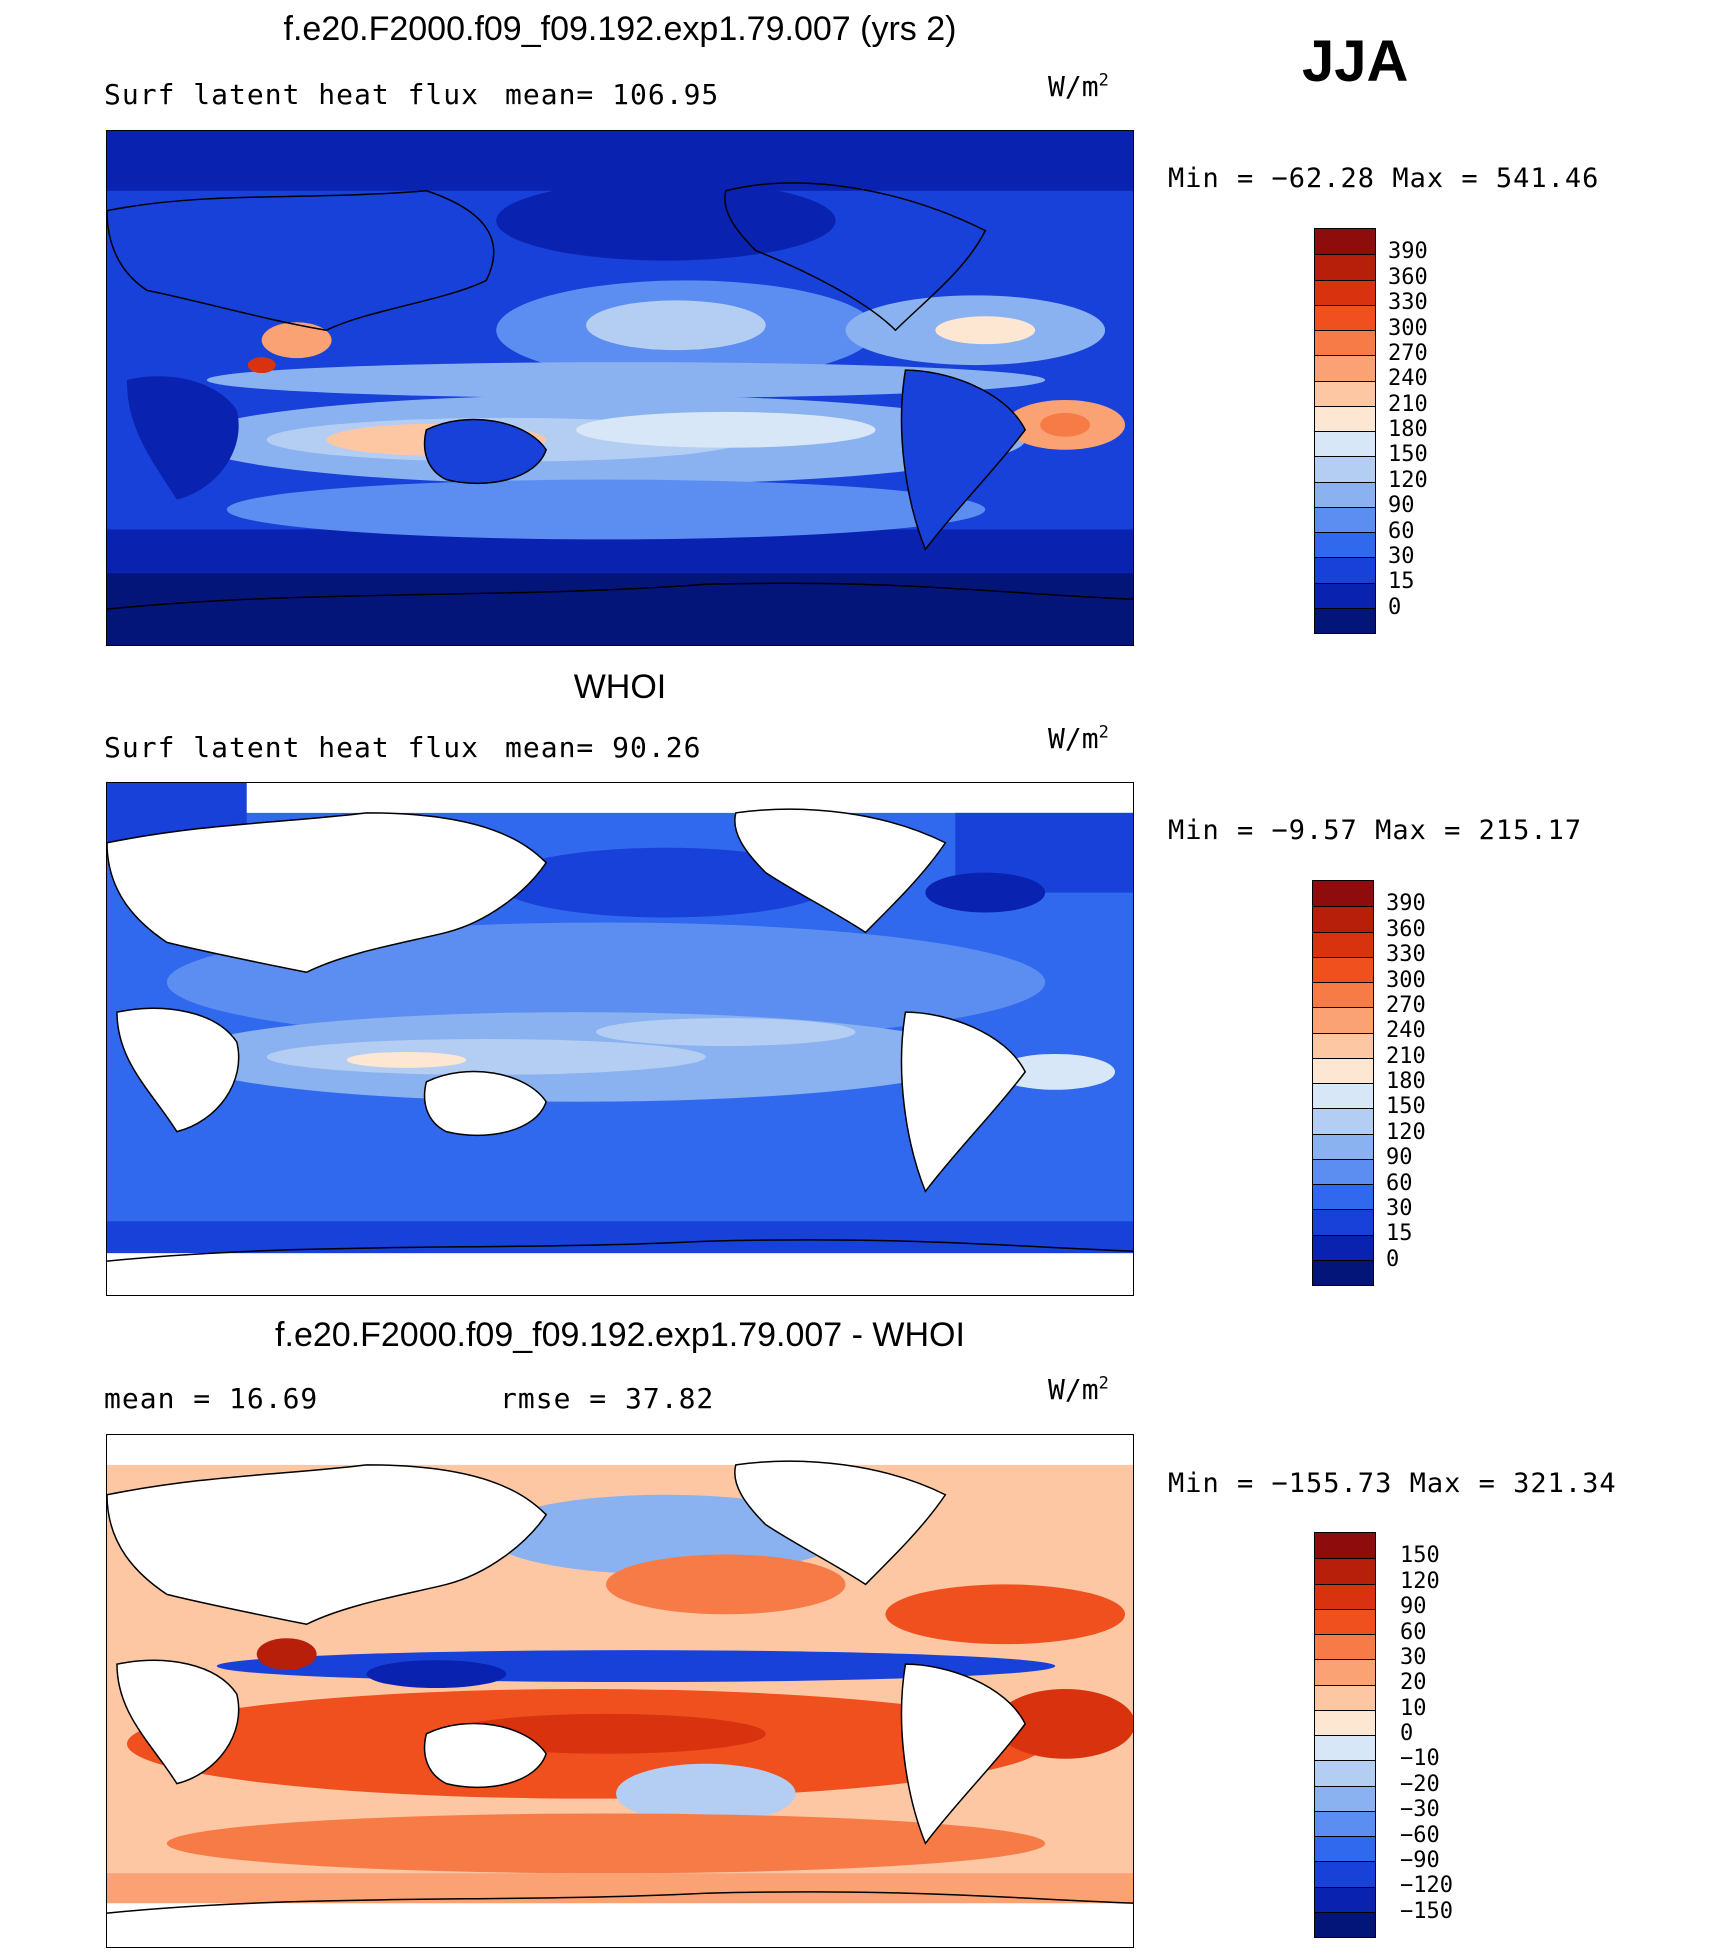 The height and width of the screenshot is (1952, 1710). What do you see at coordinates (1406, 904) in the screenshot?
I see `colorbar-tick-label: 390` at bounding box center [1406, 904].